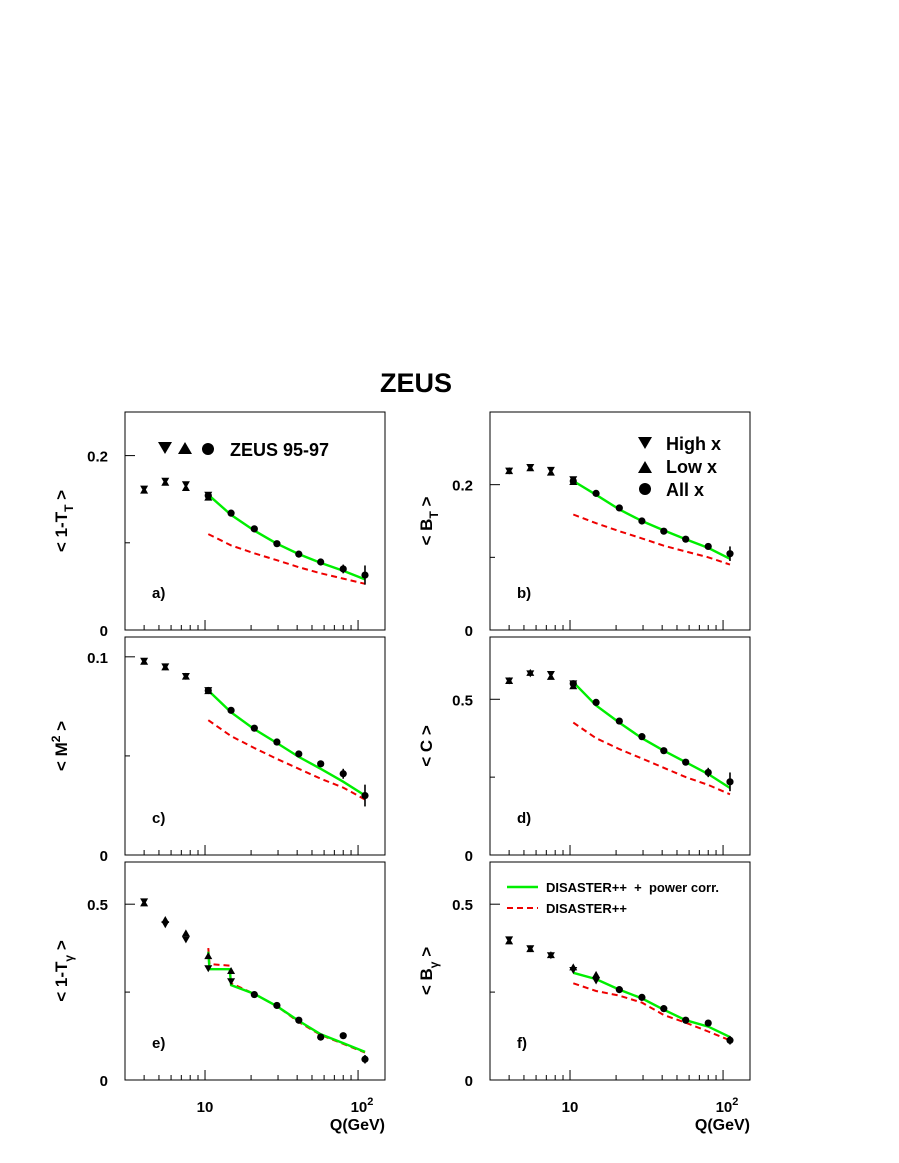  Describe the element at coordinates (645, 443) in the screenshot. I see `legend-high-x-down-triangle-icon` at that location.